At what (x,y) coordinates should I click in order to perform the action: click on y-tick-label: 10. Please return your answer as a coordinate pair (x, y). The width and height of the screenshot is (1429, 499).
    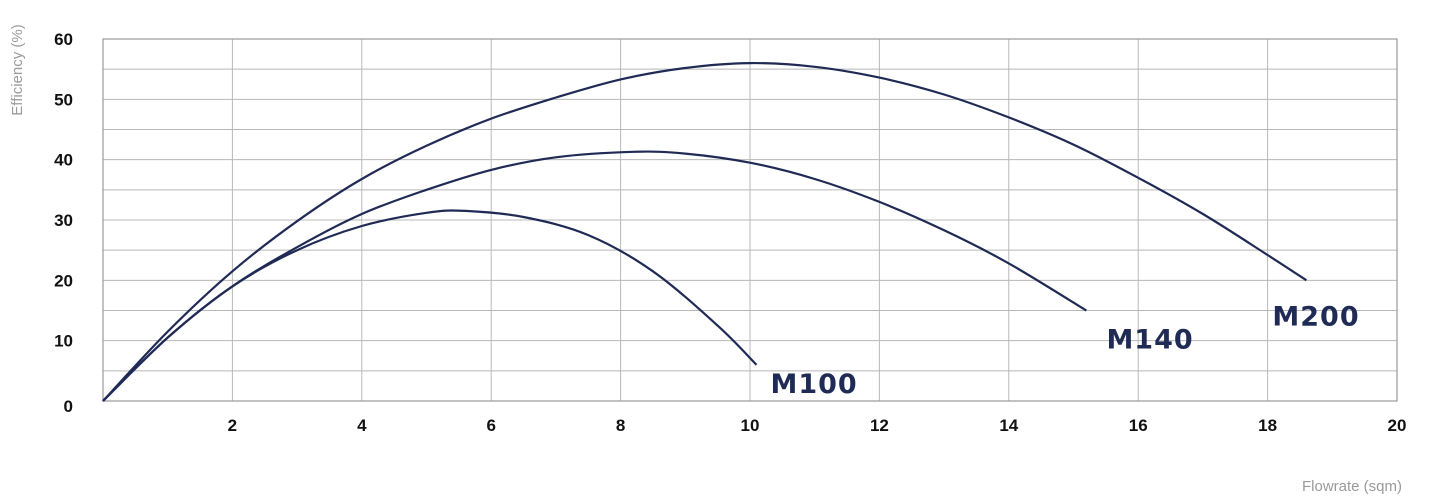
    Looking at the image, I should click on (63, 341).